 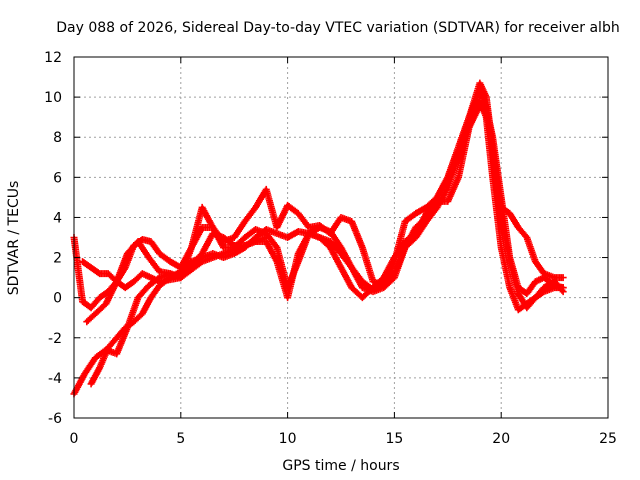 I want to click on y-tick-label: 8, so click(x=57, y=138).